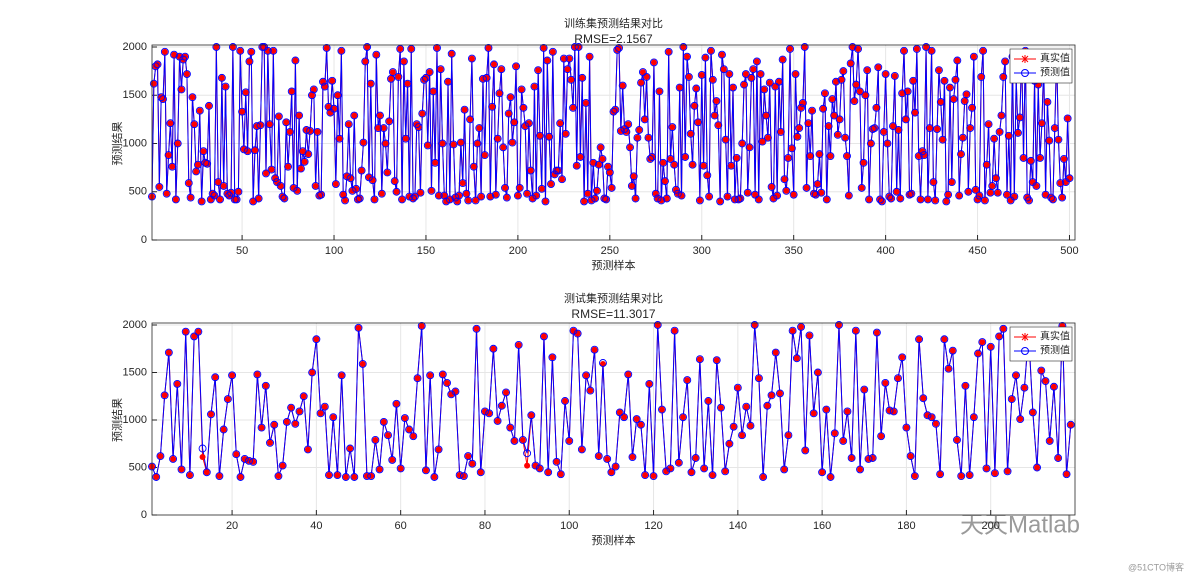  I want to click on x-tick-label: 450, so click(977, 251).